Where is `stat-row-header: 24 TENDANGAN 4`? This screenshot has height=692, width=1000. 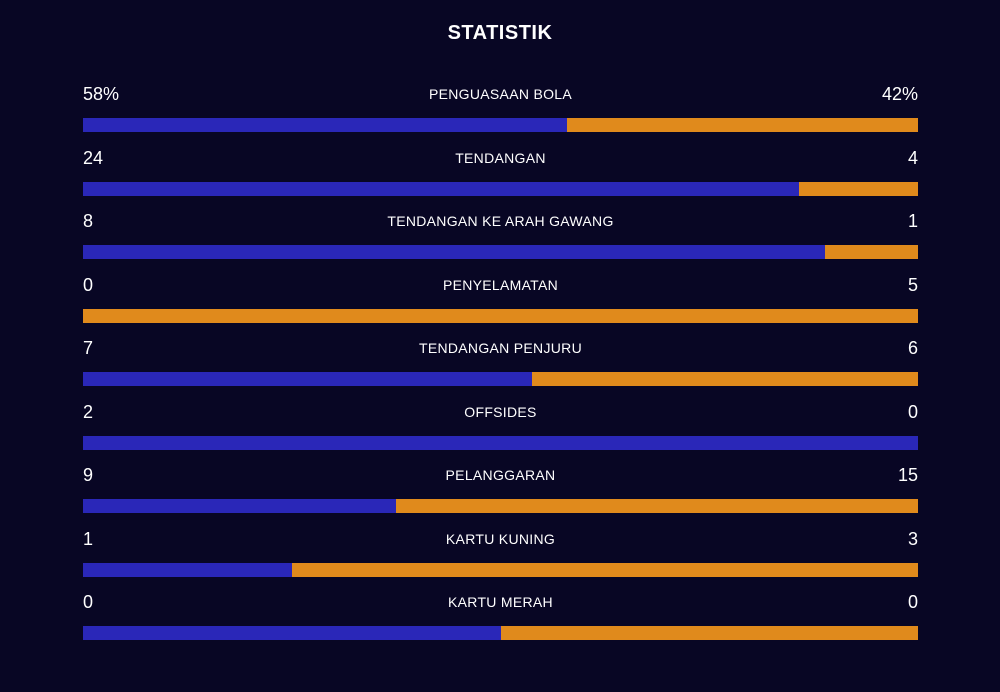
stat-row-header: 24 TENDANGAN 4 is located at coordinates (500, 162).